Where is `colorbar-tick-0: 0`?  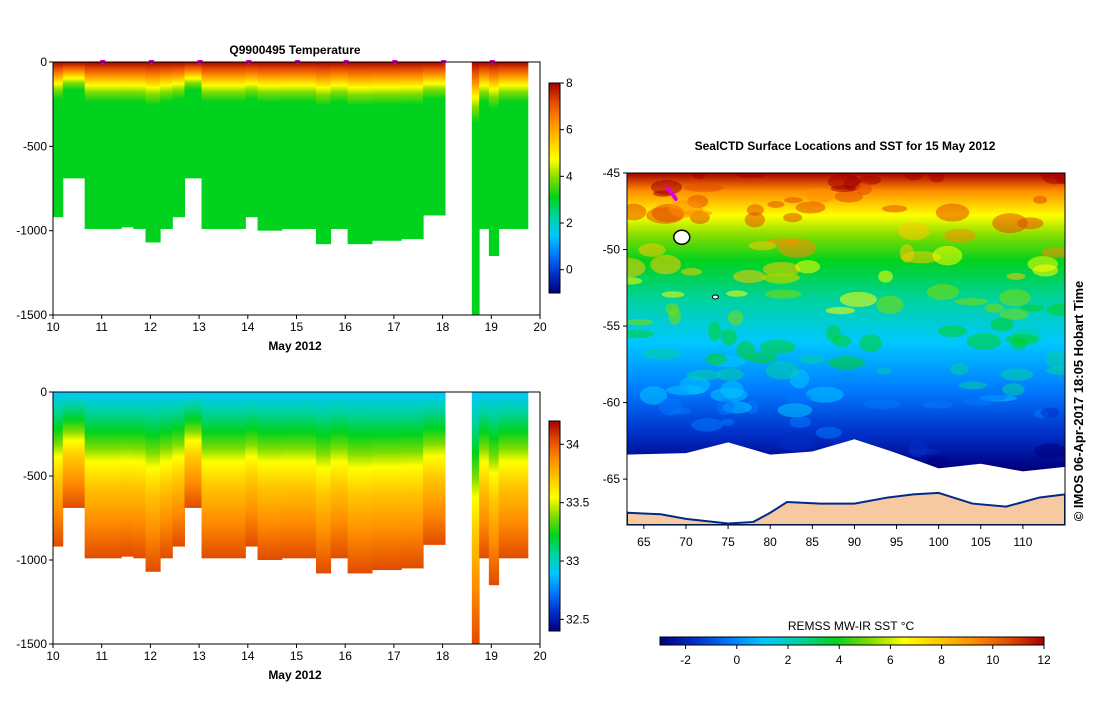 colorbar-tick-0: 0 is located at coordinates (569, 270).